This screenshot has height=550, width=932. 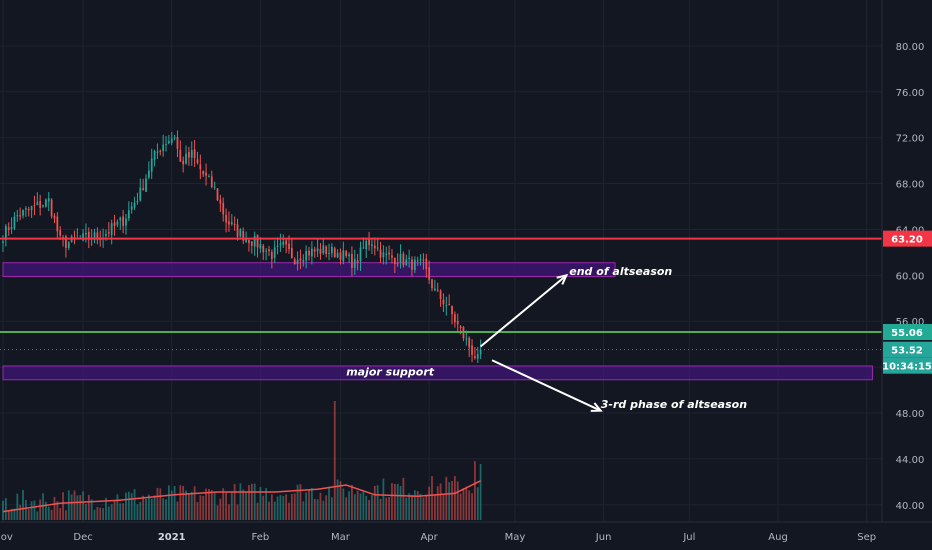 What do you see at coordinates (6, 537) in the screenshot?
I see `x-tick-label: Nov` at bounding box center [6, 537].